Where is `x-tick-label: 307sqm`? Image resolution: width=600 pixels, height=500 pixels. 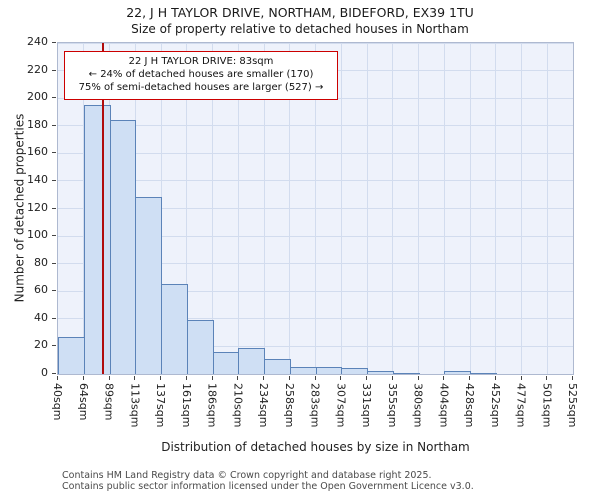 x-tick-label: 307sqm is located at coordinates (341, 405).